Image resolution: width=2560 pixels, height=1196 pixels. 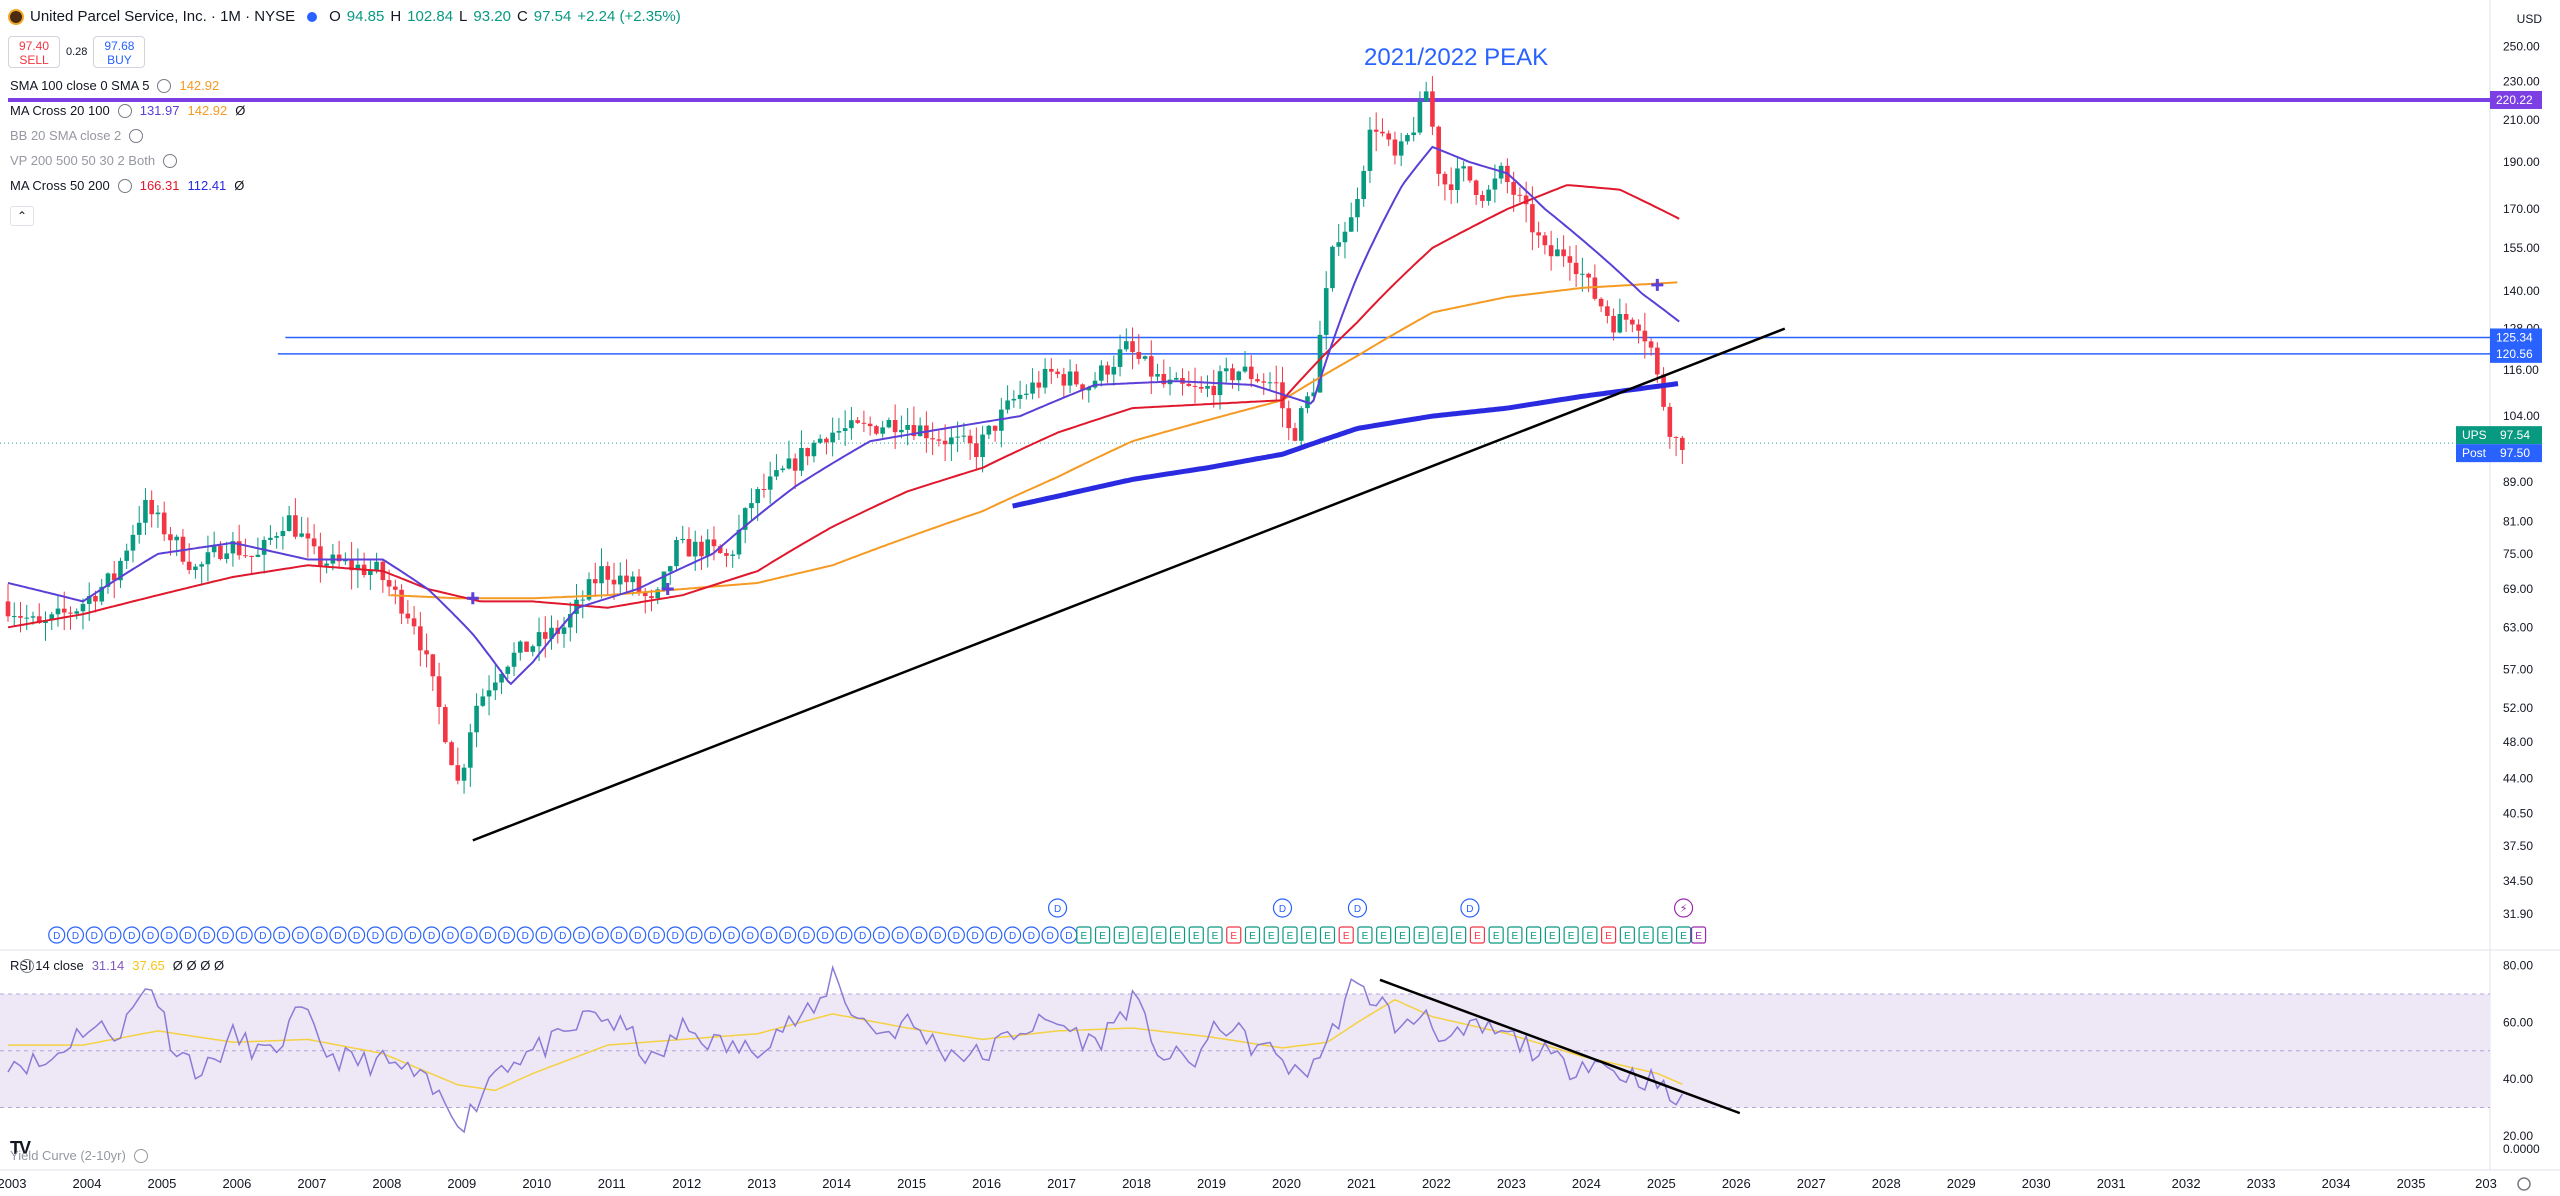 What do you see at coordinates (2524, 1184) in the screenshot?
I see `settings-gear-icon` at bounding box center [2524, 1184].